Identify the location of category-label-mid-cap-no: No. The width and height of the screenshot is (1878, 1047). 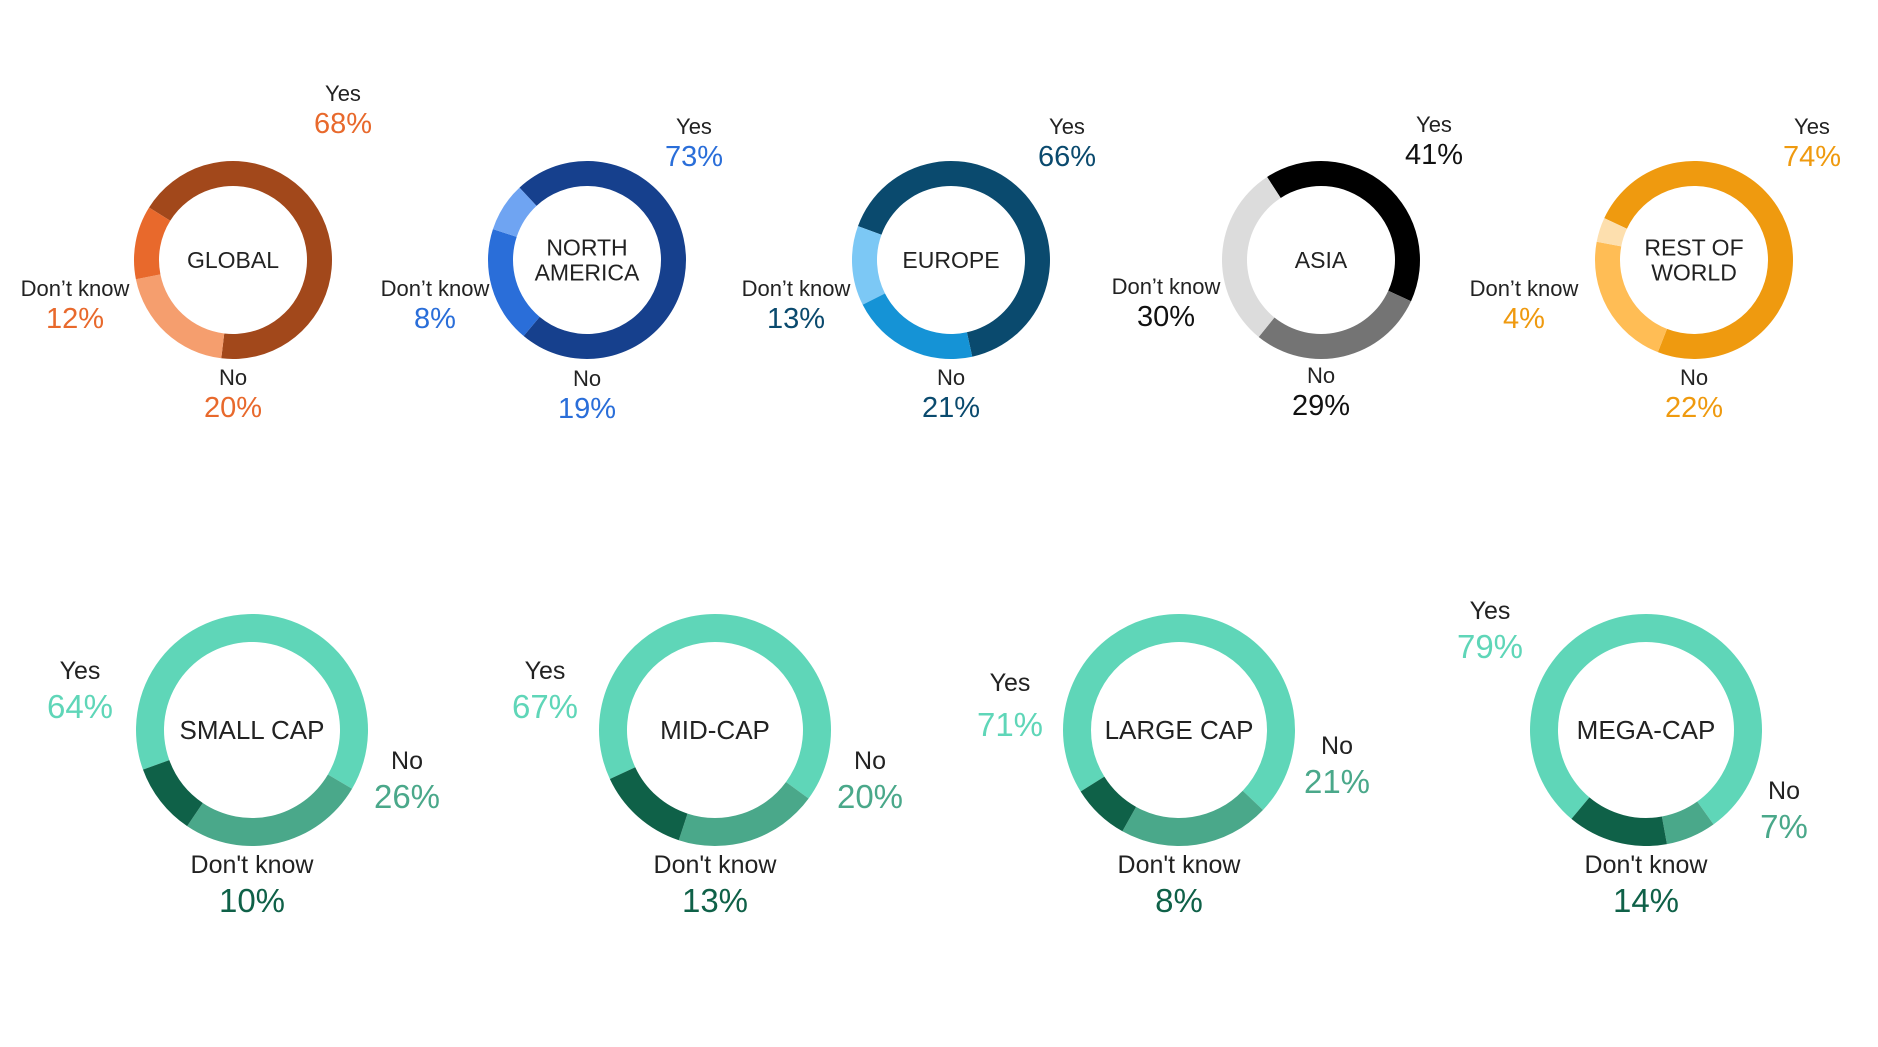
(870, 761).